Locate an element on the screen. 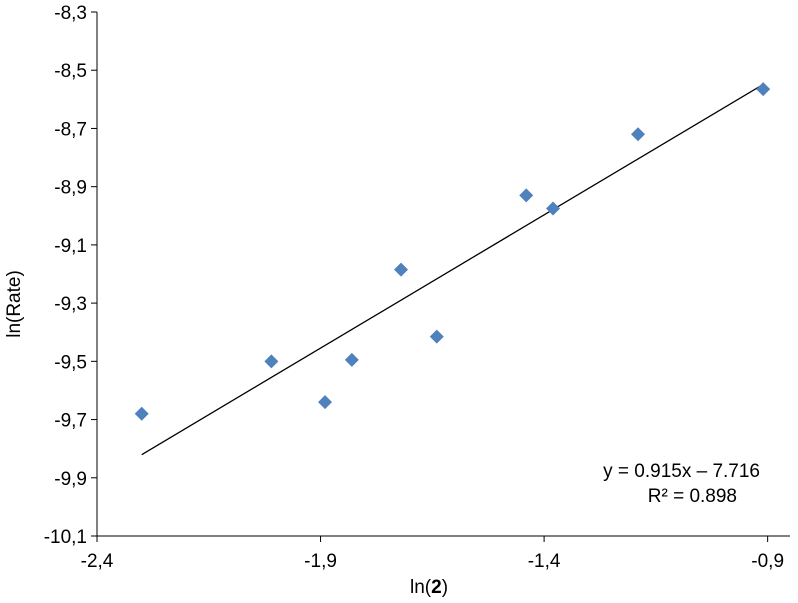  x-tick-label: -1,9 is located at coordinates (320, 561).